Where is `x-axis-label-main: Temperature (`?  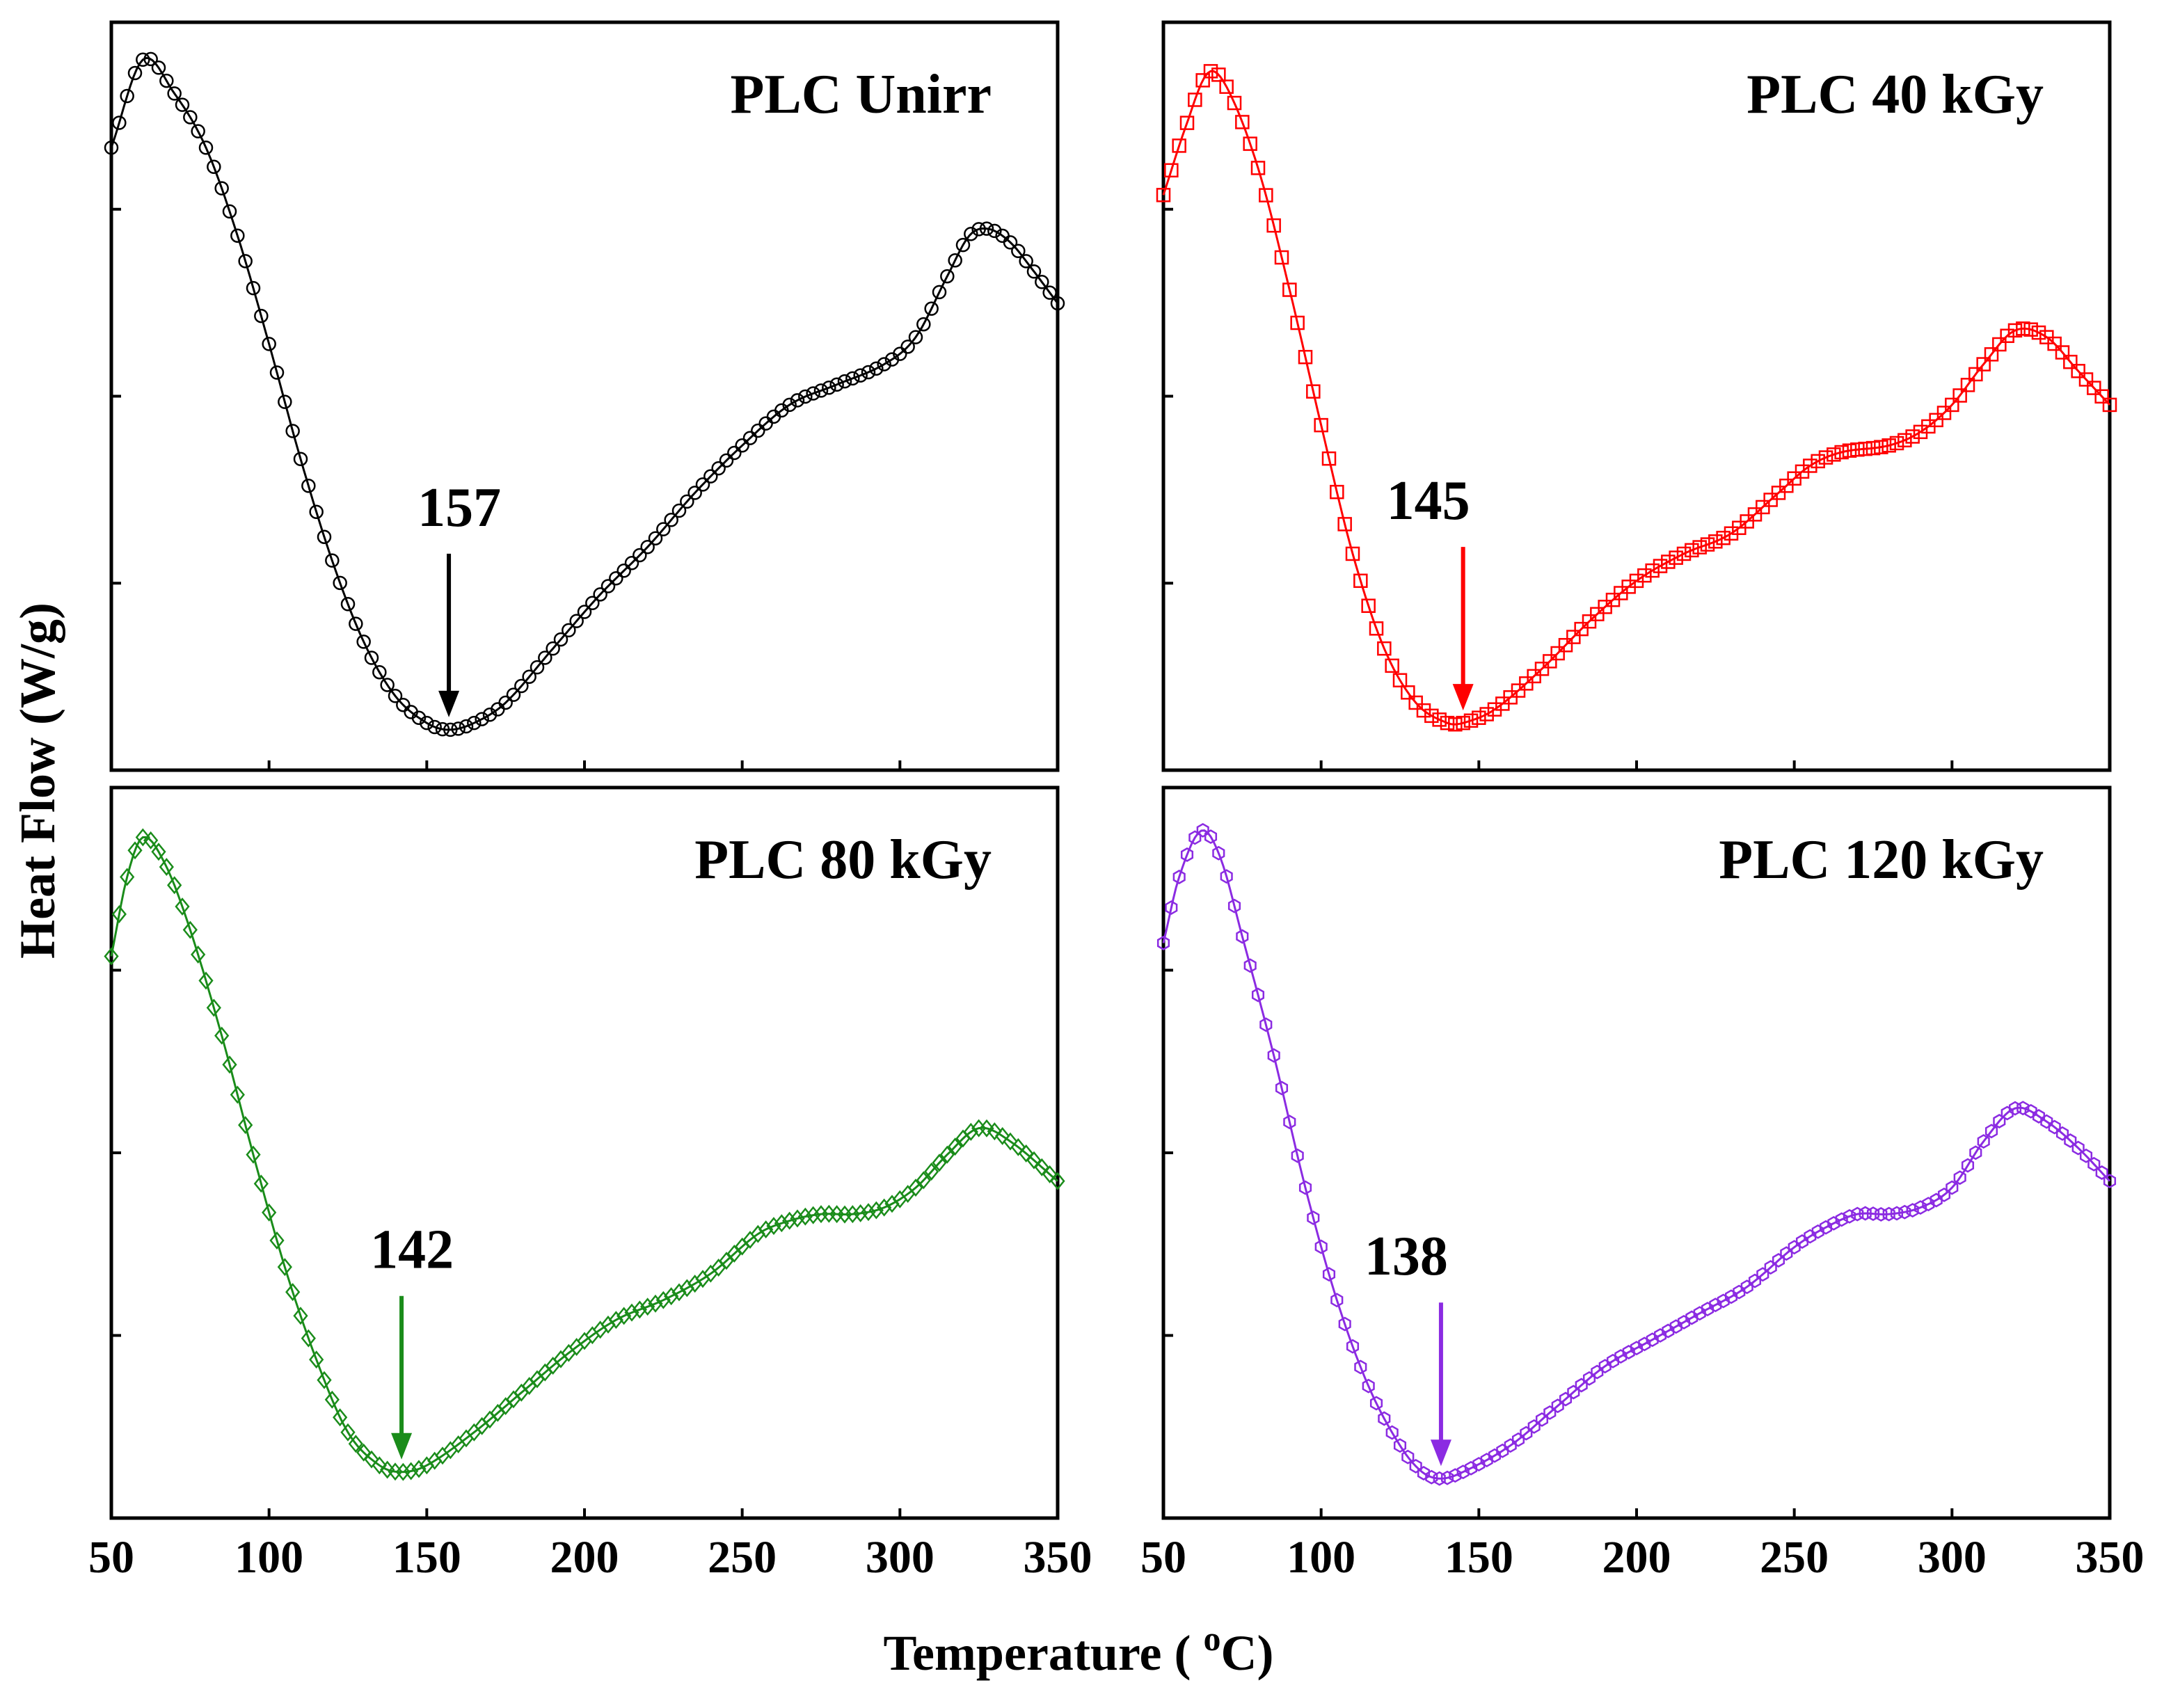 x-axis-label-main: Temperature ( is located at coordinates (1044, 1653).